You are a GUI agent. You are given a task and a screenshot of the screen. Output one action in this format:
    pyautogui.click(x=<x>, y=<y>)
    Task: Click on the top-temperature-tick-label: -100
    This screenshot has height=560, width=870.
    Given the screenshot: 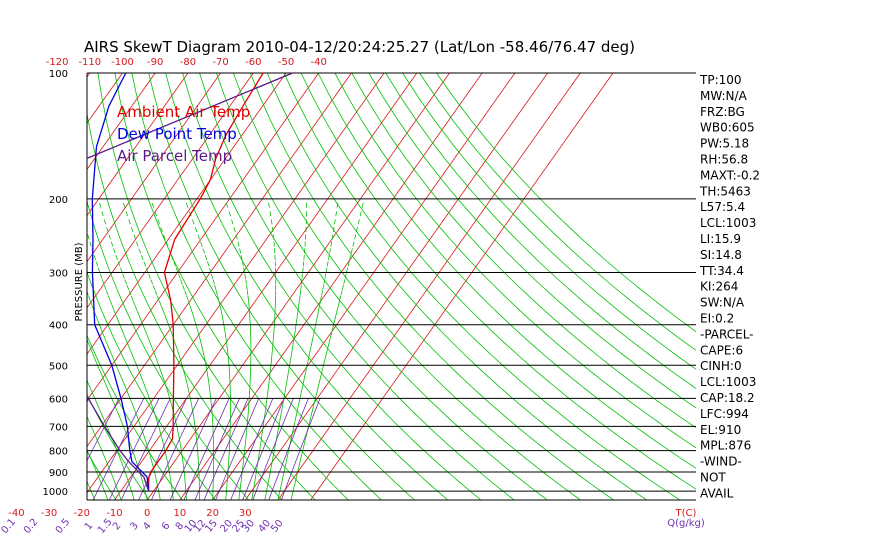 What is the action you would take?
    pyautogui.click(x=122, y=62)
    